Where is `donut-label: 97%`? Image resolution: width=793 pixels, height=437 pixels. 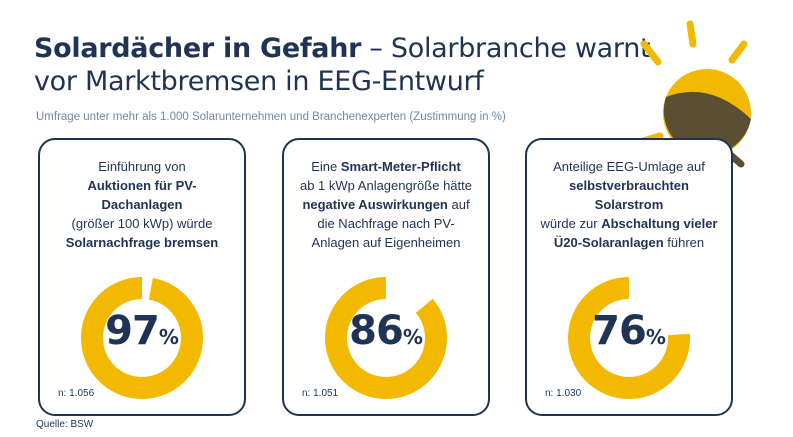 donut-label: 97% is located at coordinates (142, 331).